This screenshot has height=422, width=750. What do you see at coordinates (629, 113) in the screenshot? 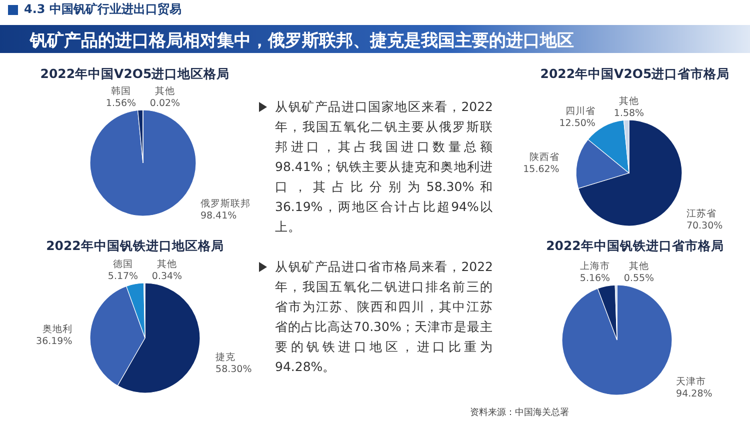
I see `data-label: 1.58%` at bounding box center [629, 113].